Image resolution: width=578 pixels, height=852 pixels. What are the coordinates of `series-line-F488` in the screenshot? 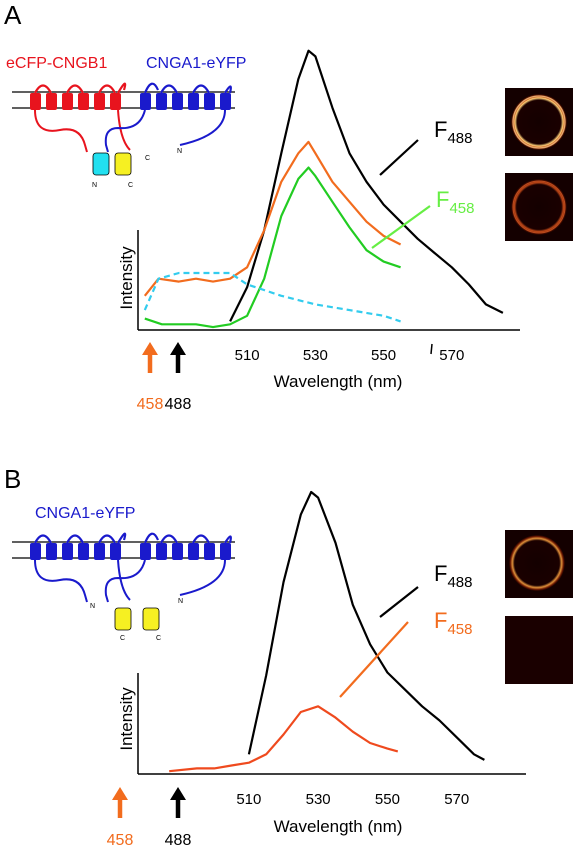 It's located at (366, 625).